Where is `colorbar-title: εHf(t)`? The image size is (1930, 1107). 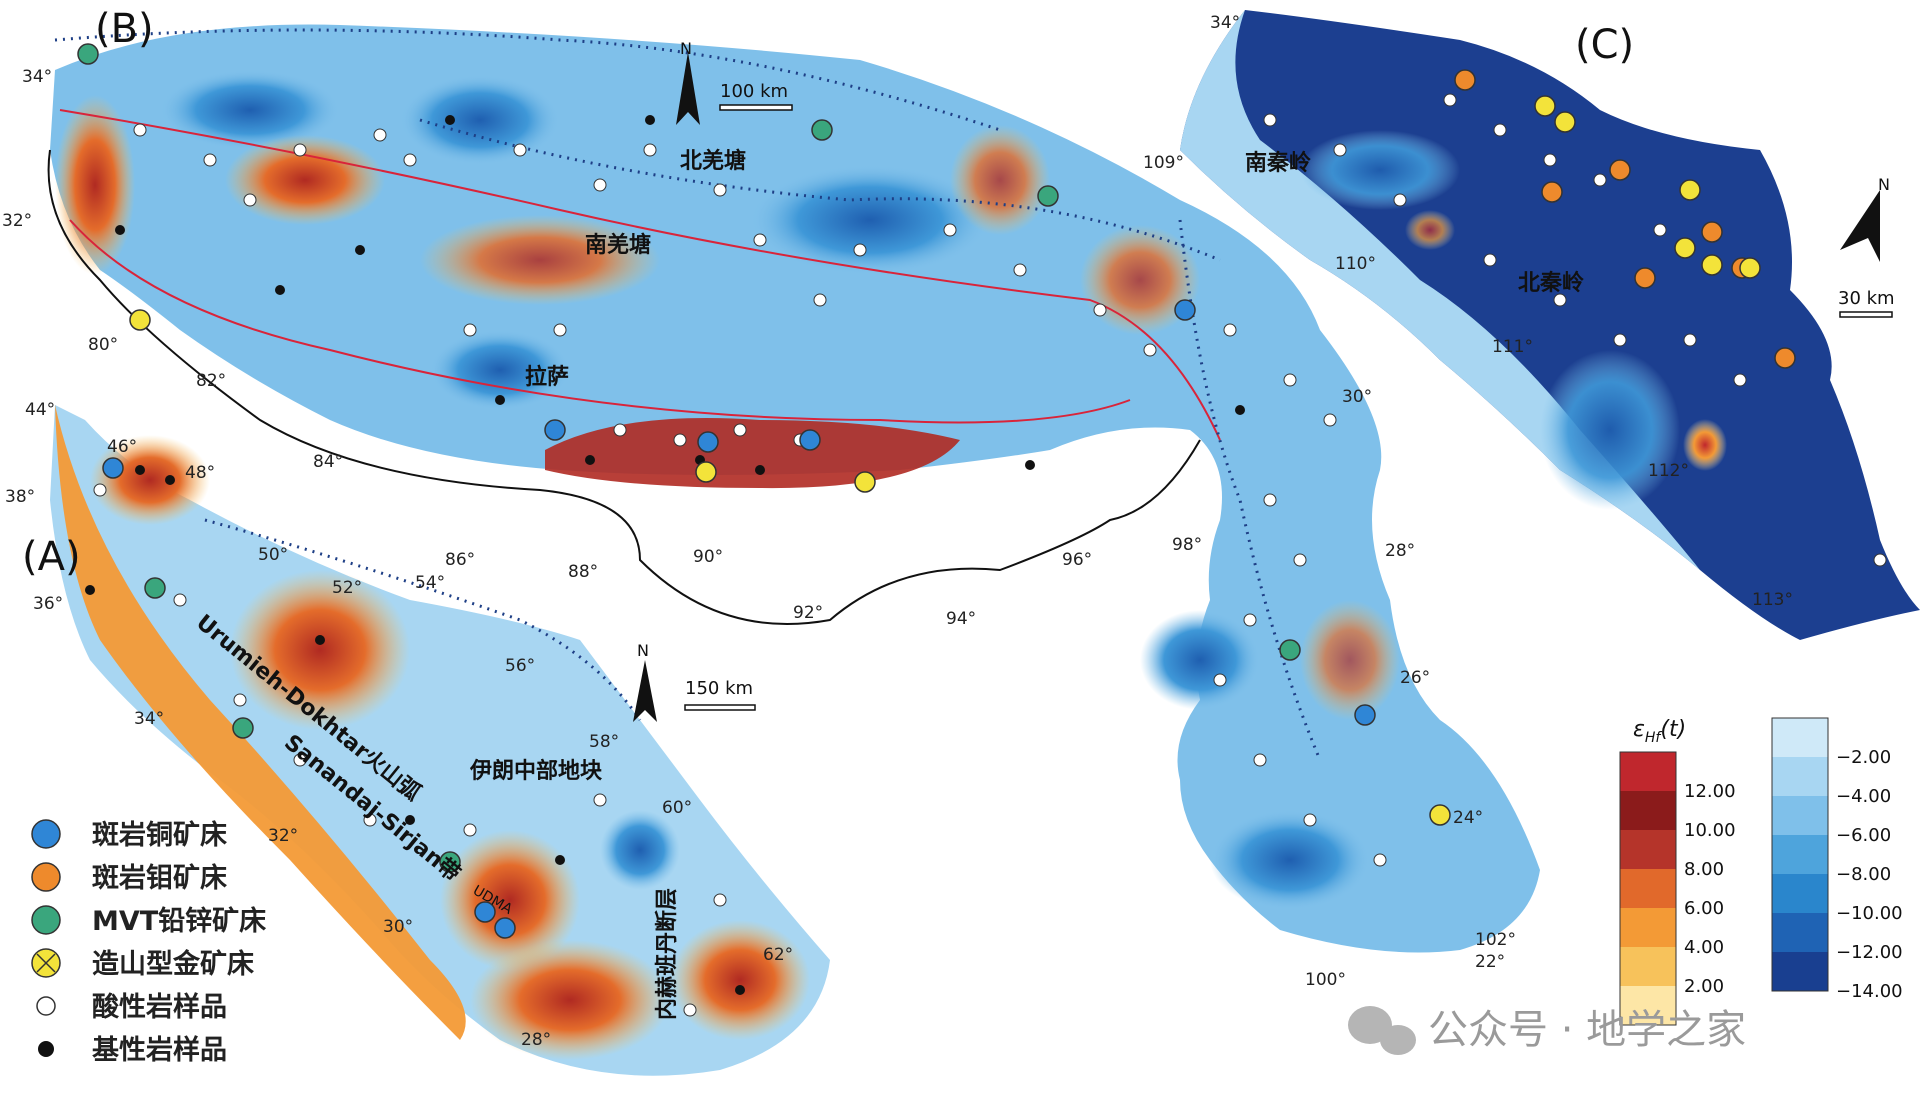
colorbar-title: εHf(t) is located at coordinates (1659, 731).